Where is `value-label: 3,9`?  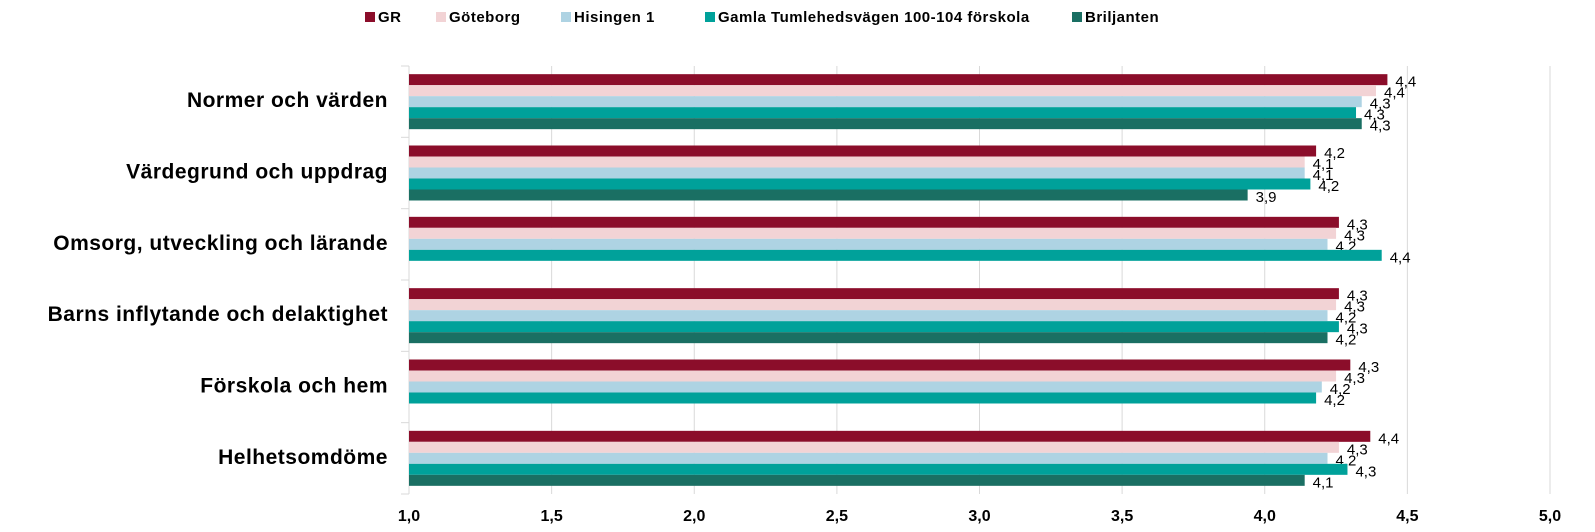
value-label: 3,9 is located at coordinates (1266, 197).